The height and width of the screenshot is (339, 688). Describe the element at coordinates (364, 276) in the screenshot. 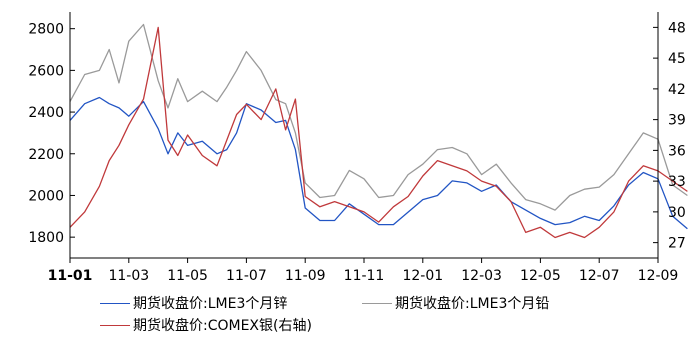

I see `x-axis-tick-label: 11-11` at that location.